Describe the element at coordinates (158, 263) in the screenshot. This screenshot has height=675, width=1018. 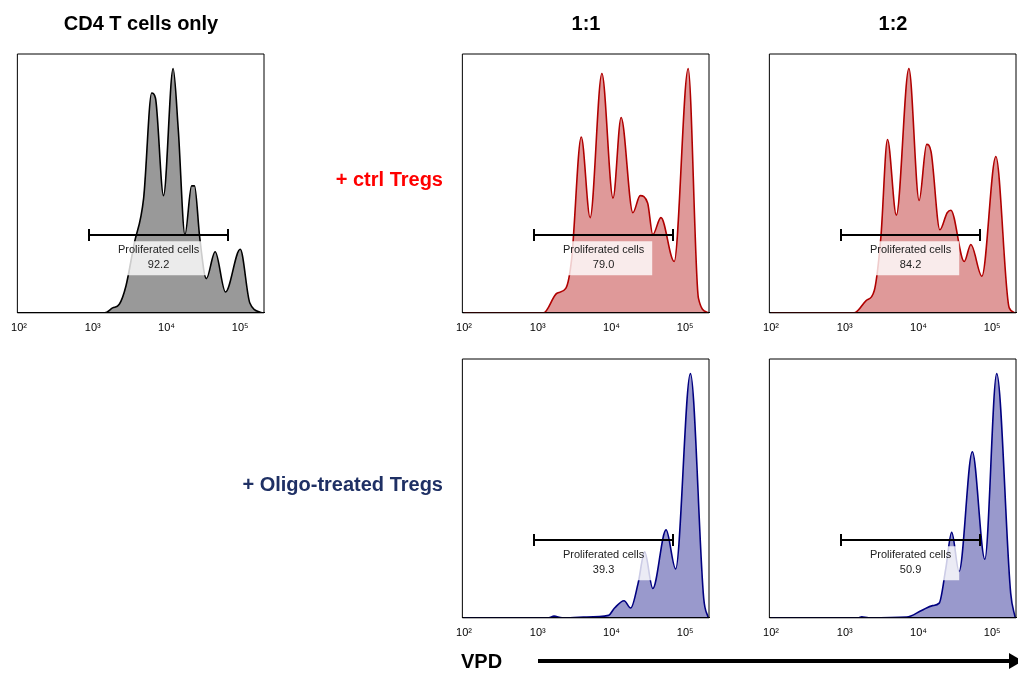
I see `annotation: 92.2` at that location.